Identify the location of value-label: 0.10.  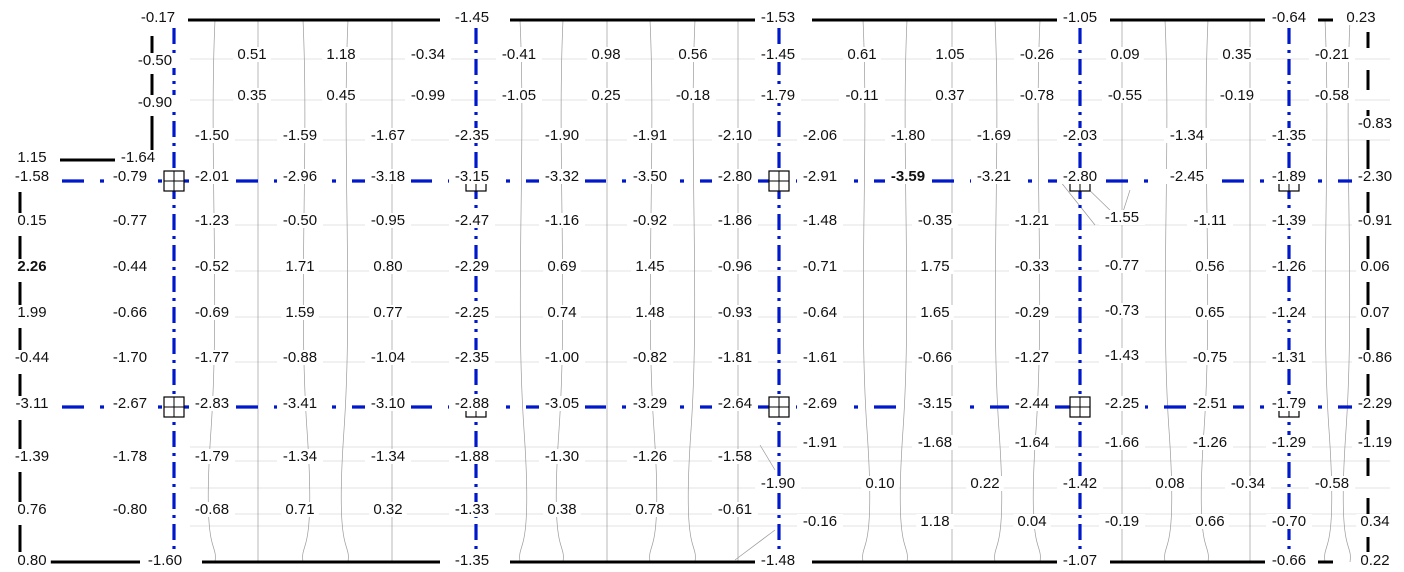
(880, 483).